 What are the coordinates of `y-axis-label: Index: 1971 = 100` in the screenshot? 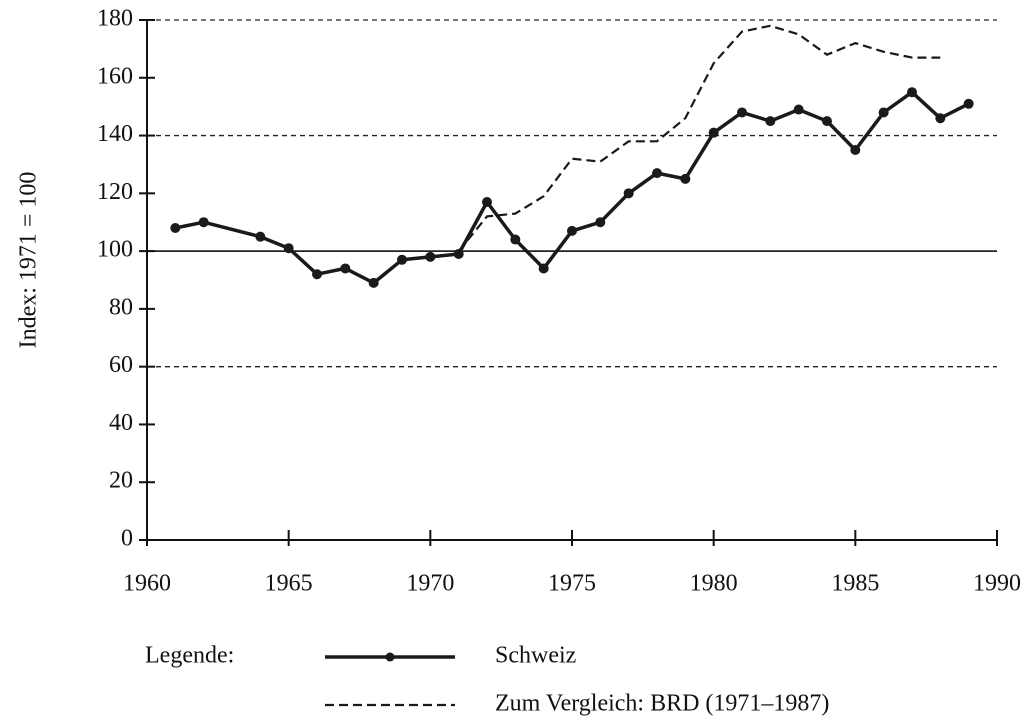 It's located at (29, 260).